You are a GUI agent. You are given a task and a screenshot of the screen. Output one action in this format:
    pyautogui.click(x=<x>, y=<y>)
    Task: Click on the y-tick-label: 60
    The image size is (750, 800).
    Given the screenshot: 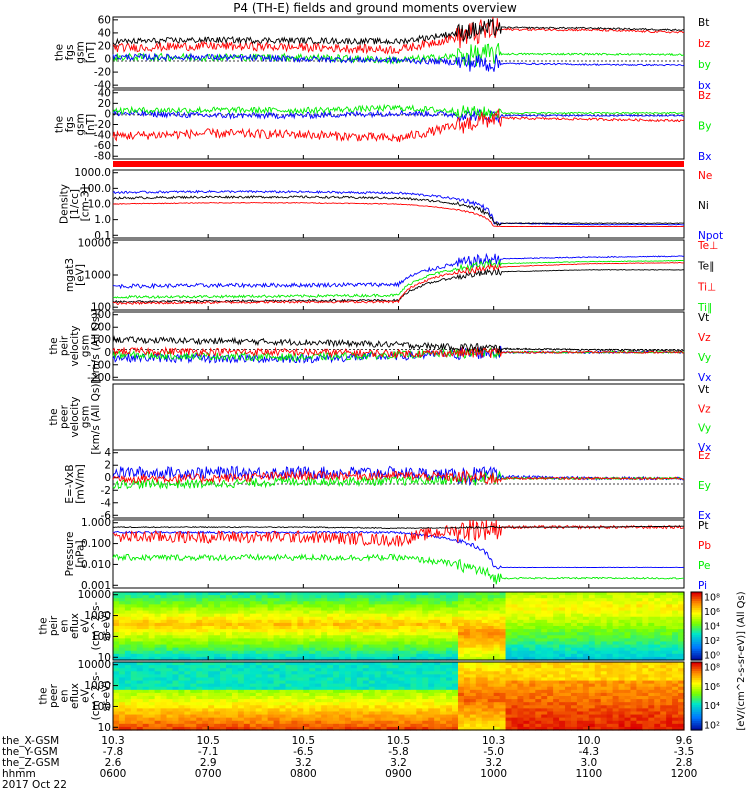 What is the action you would take?
    pyautogui.click(x=104, y=20)
    